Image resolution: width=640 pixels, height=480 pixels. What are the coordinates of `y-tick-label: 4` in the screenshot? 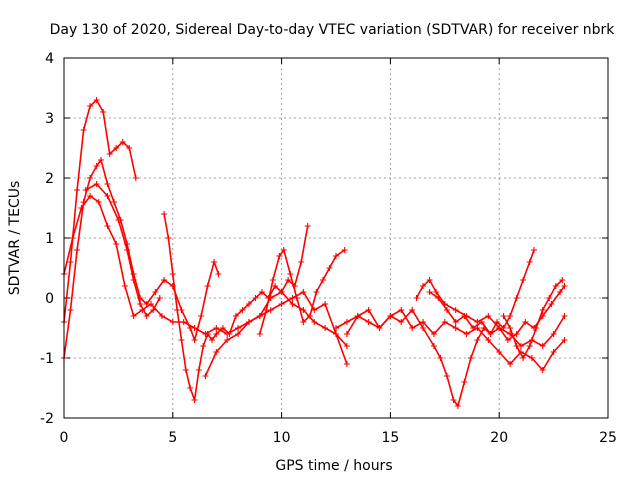 It's located at (49, 59).